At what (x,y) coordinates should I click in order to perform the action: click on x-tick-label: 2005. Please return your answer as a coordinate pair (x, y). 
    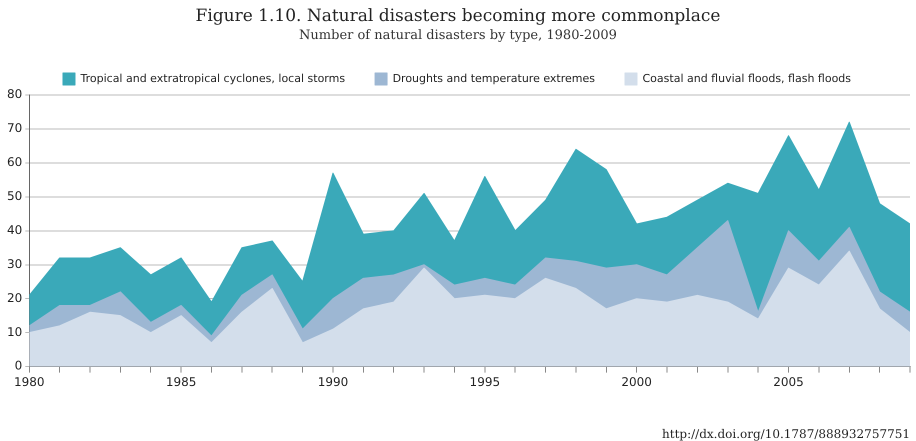
    Looking at the image, I should click on (788, 381).